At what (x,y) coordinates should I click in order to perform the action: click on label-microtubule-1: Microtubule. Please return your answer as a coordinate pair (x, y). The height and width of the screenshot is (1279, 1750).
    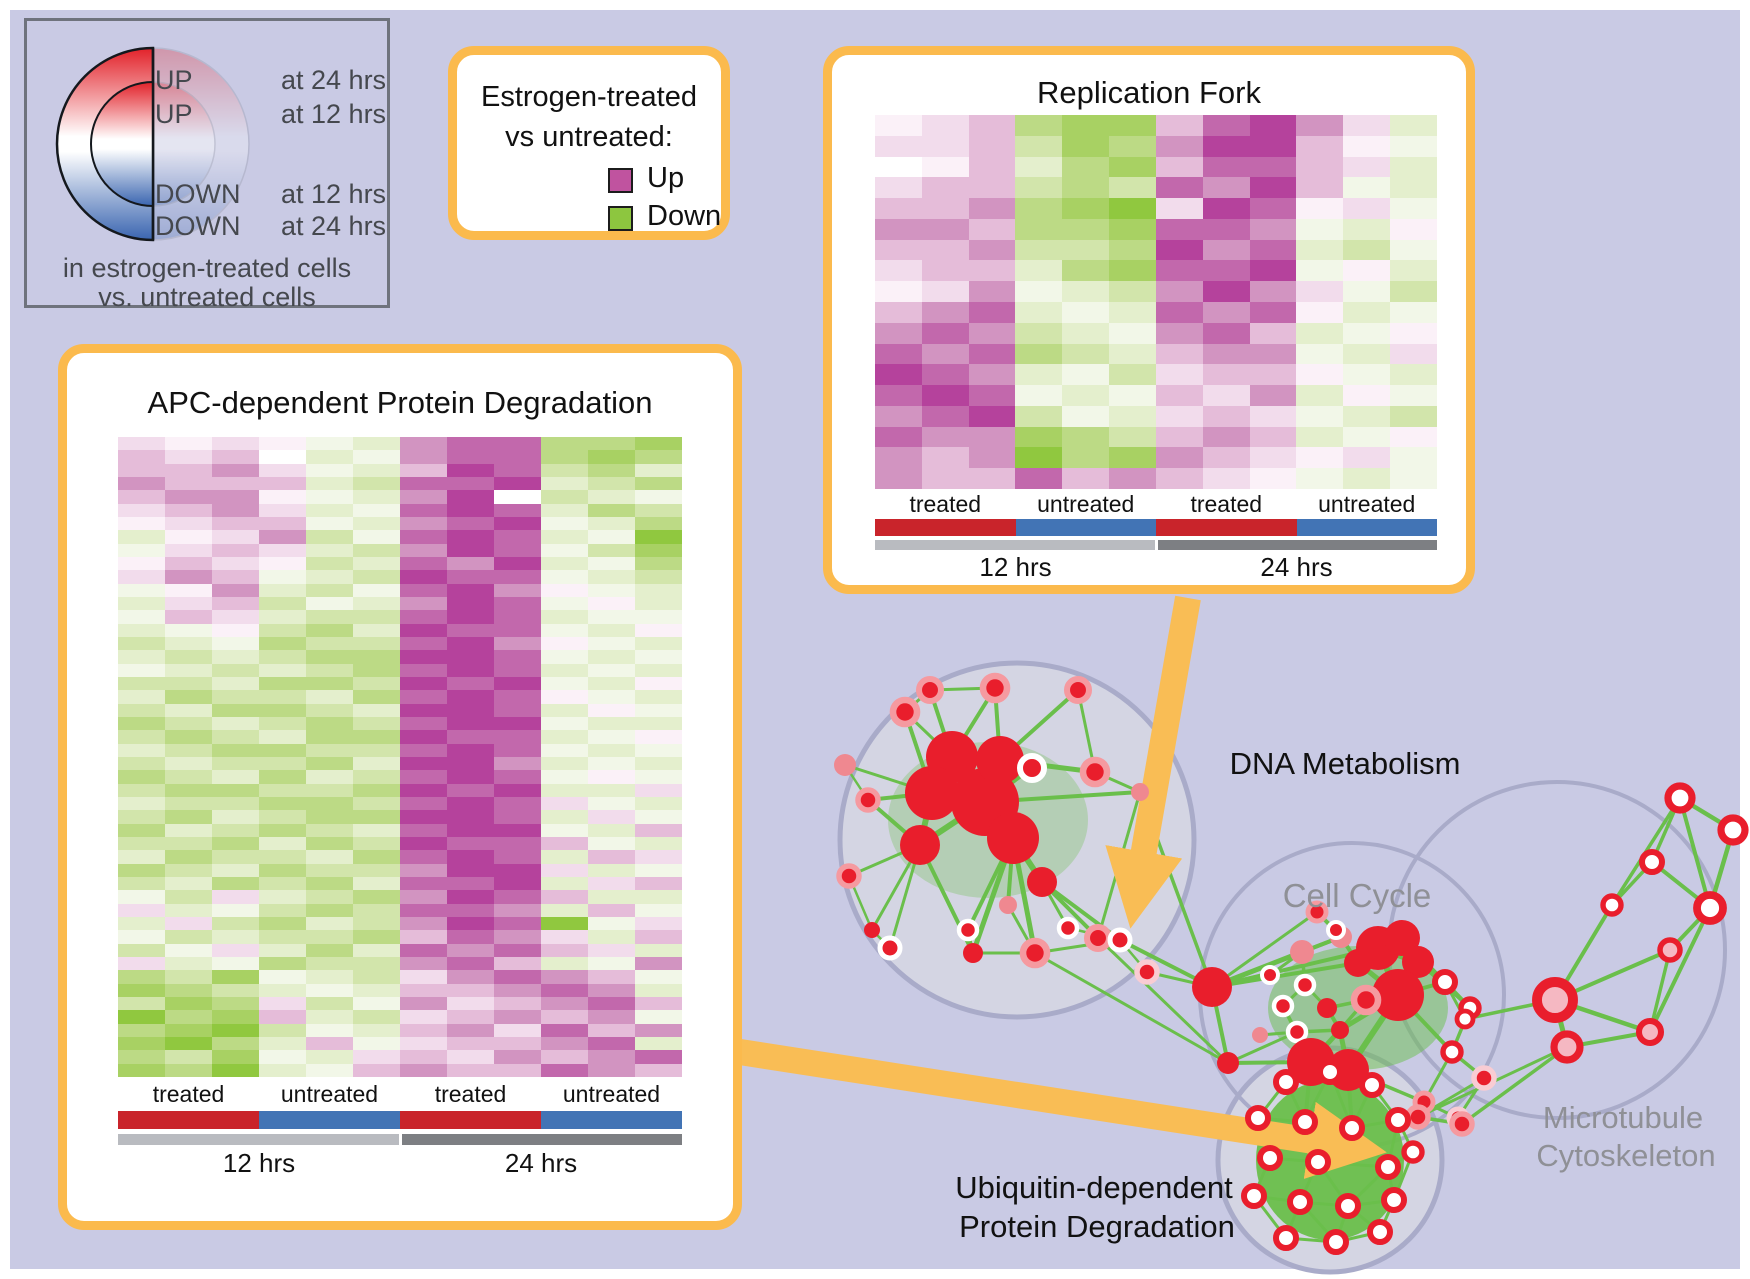
    Looking at the image, I should click on (1623, 1117).